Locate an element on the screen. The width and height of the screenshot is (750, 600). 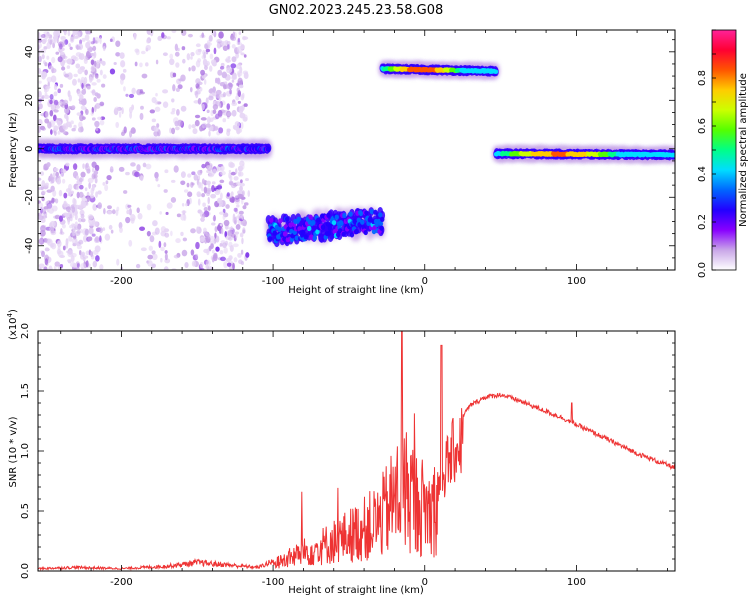
colorbar-tick-label: 0.8 is located at coordinates (702, 78).